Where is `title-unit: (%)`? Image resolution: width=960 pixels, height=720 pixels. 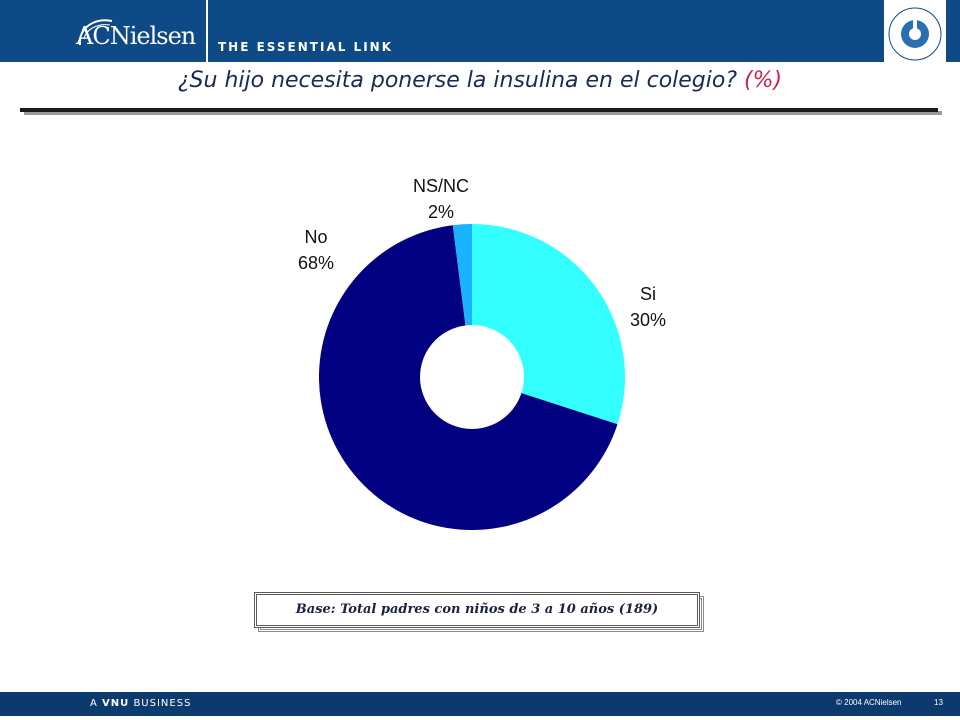 title-unit: (%) is located at coordinates (763, 80).